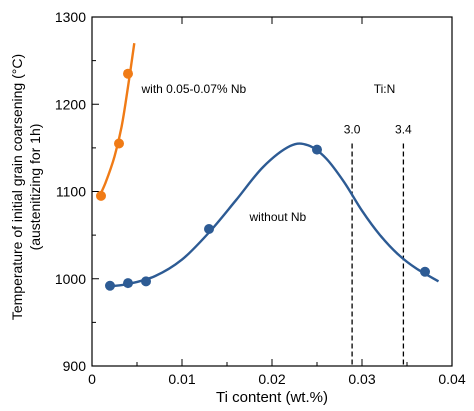 The width and height of the screenshot is (474, 411). I want to click on x-tick-label: 0.04, so click(451, 379).